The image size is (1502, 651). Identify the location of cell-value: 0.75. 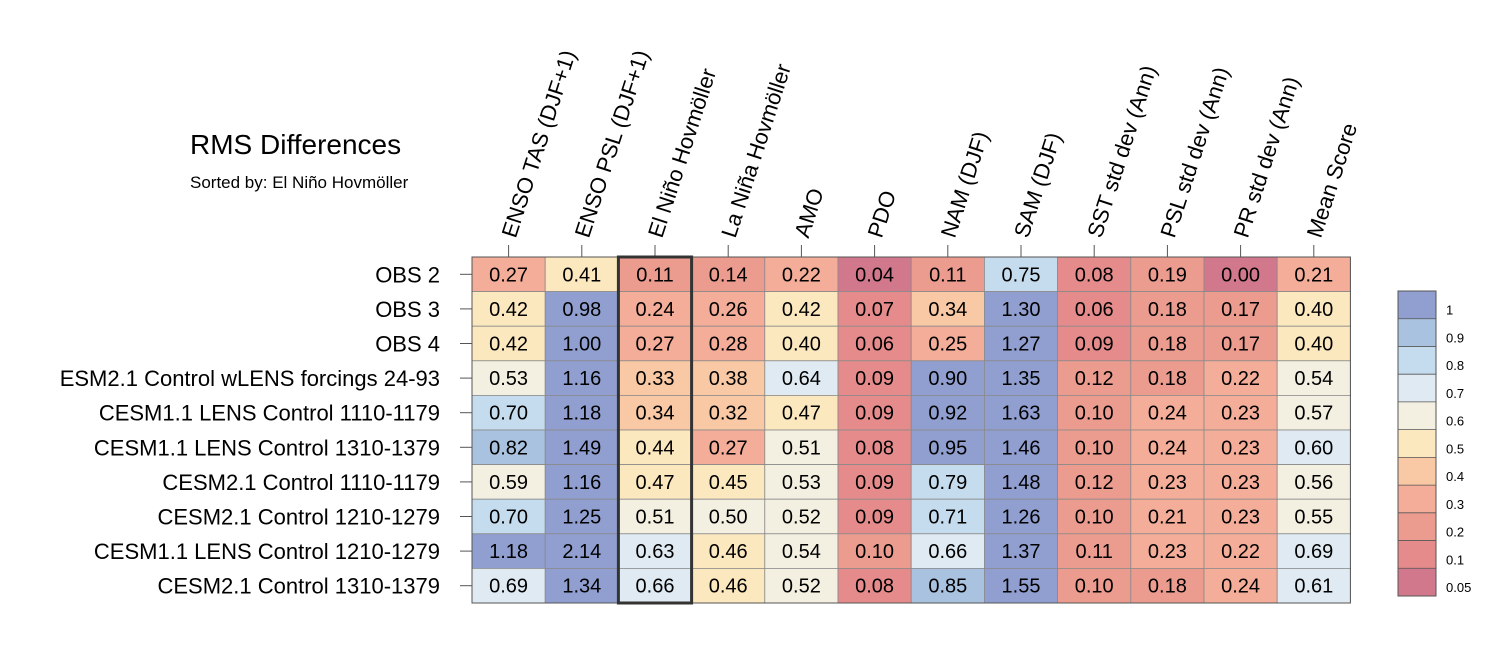
(1021, 275).